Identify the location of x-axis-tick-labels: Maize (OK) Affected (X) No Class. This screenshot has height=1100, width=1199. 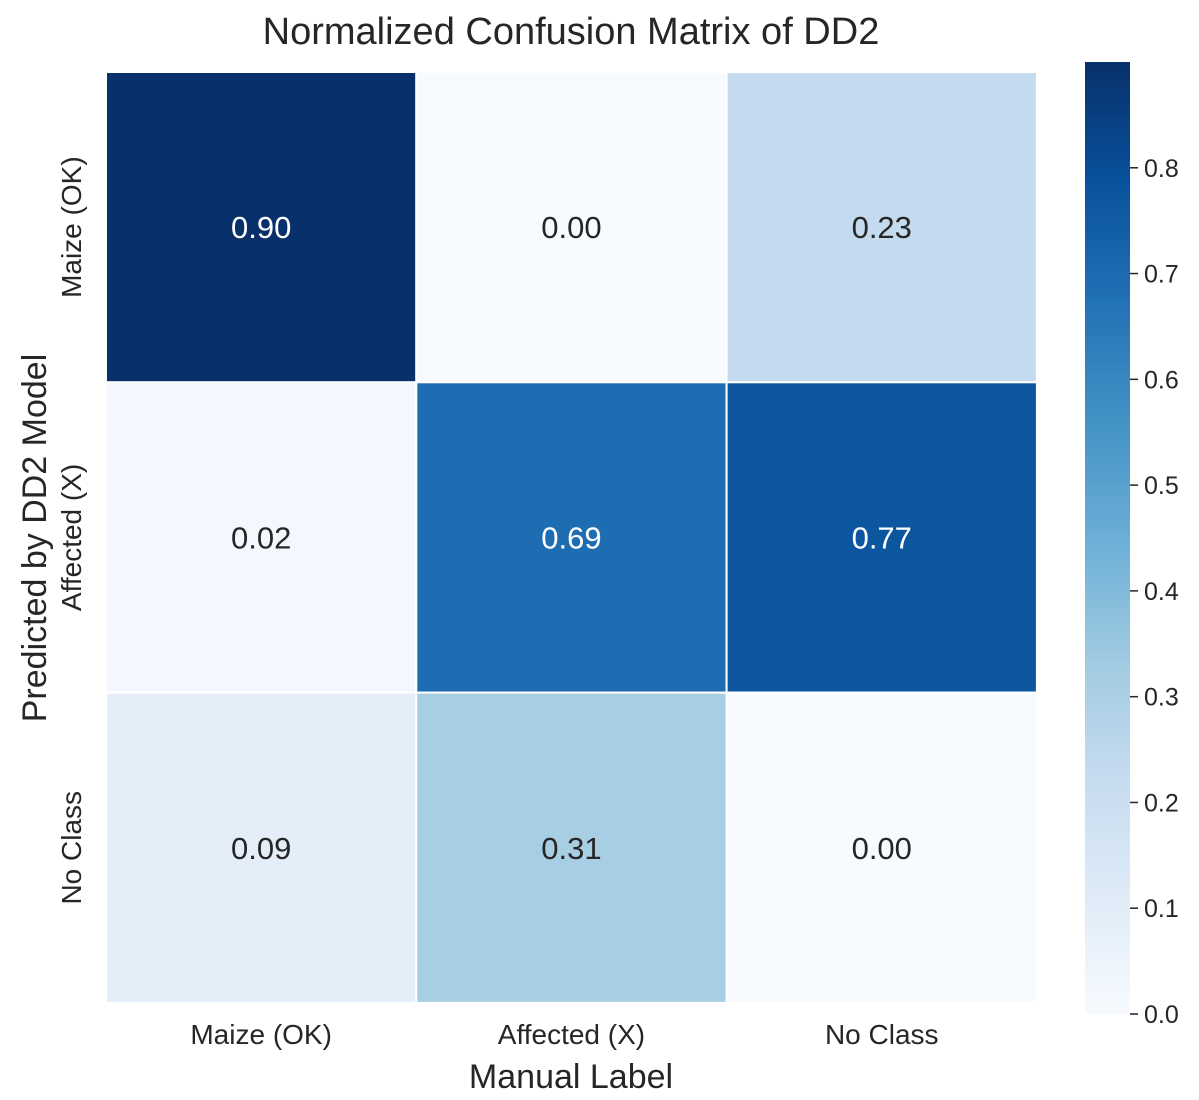
(564, 1034).